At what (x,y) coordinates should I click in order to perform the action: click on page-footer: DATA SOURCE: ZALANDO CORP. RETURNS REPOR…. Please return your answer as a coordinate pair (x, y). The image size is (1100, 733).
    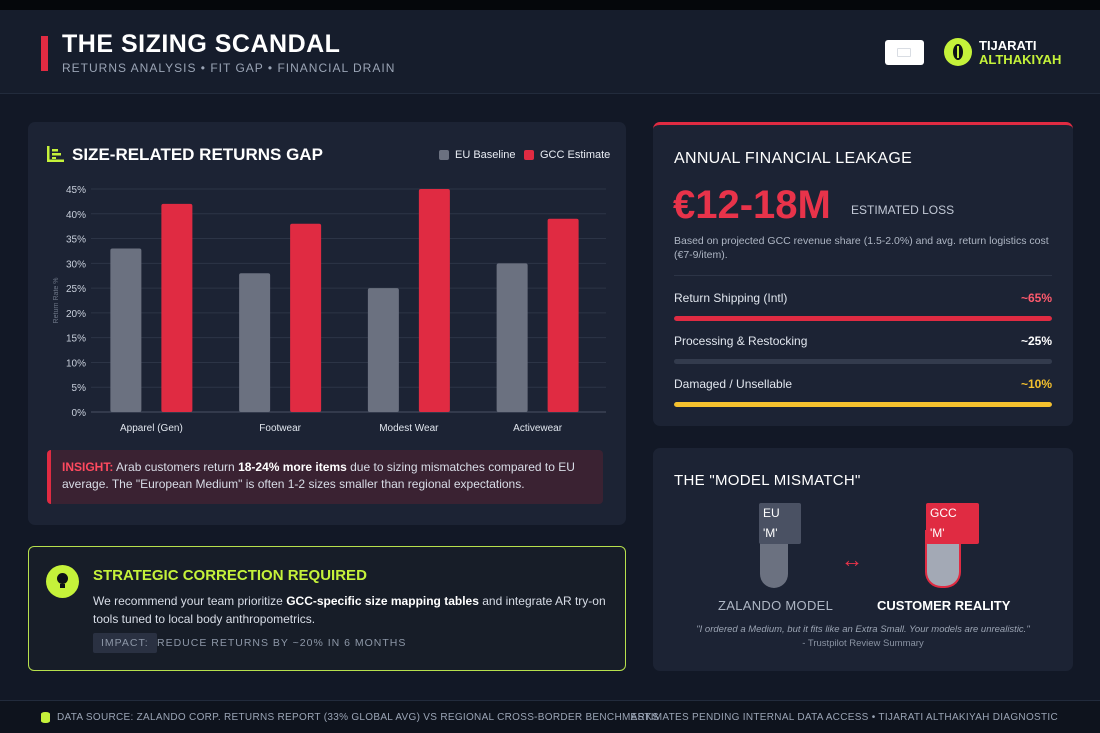
    Looking at the image, I should click on (550, 716).